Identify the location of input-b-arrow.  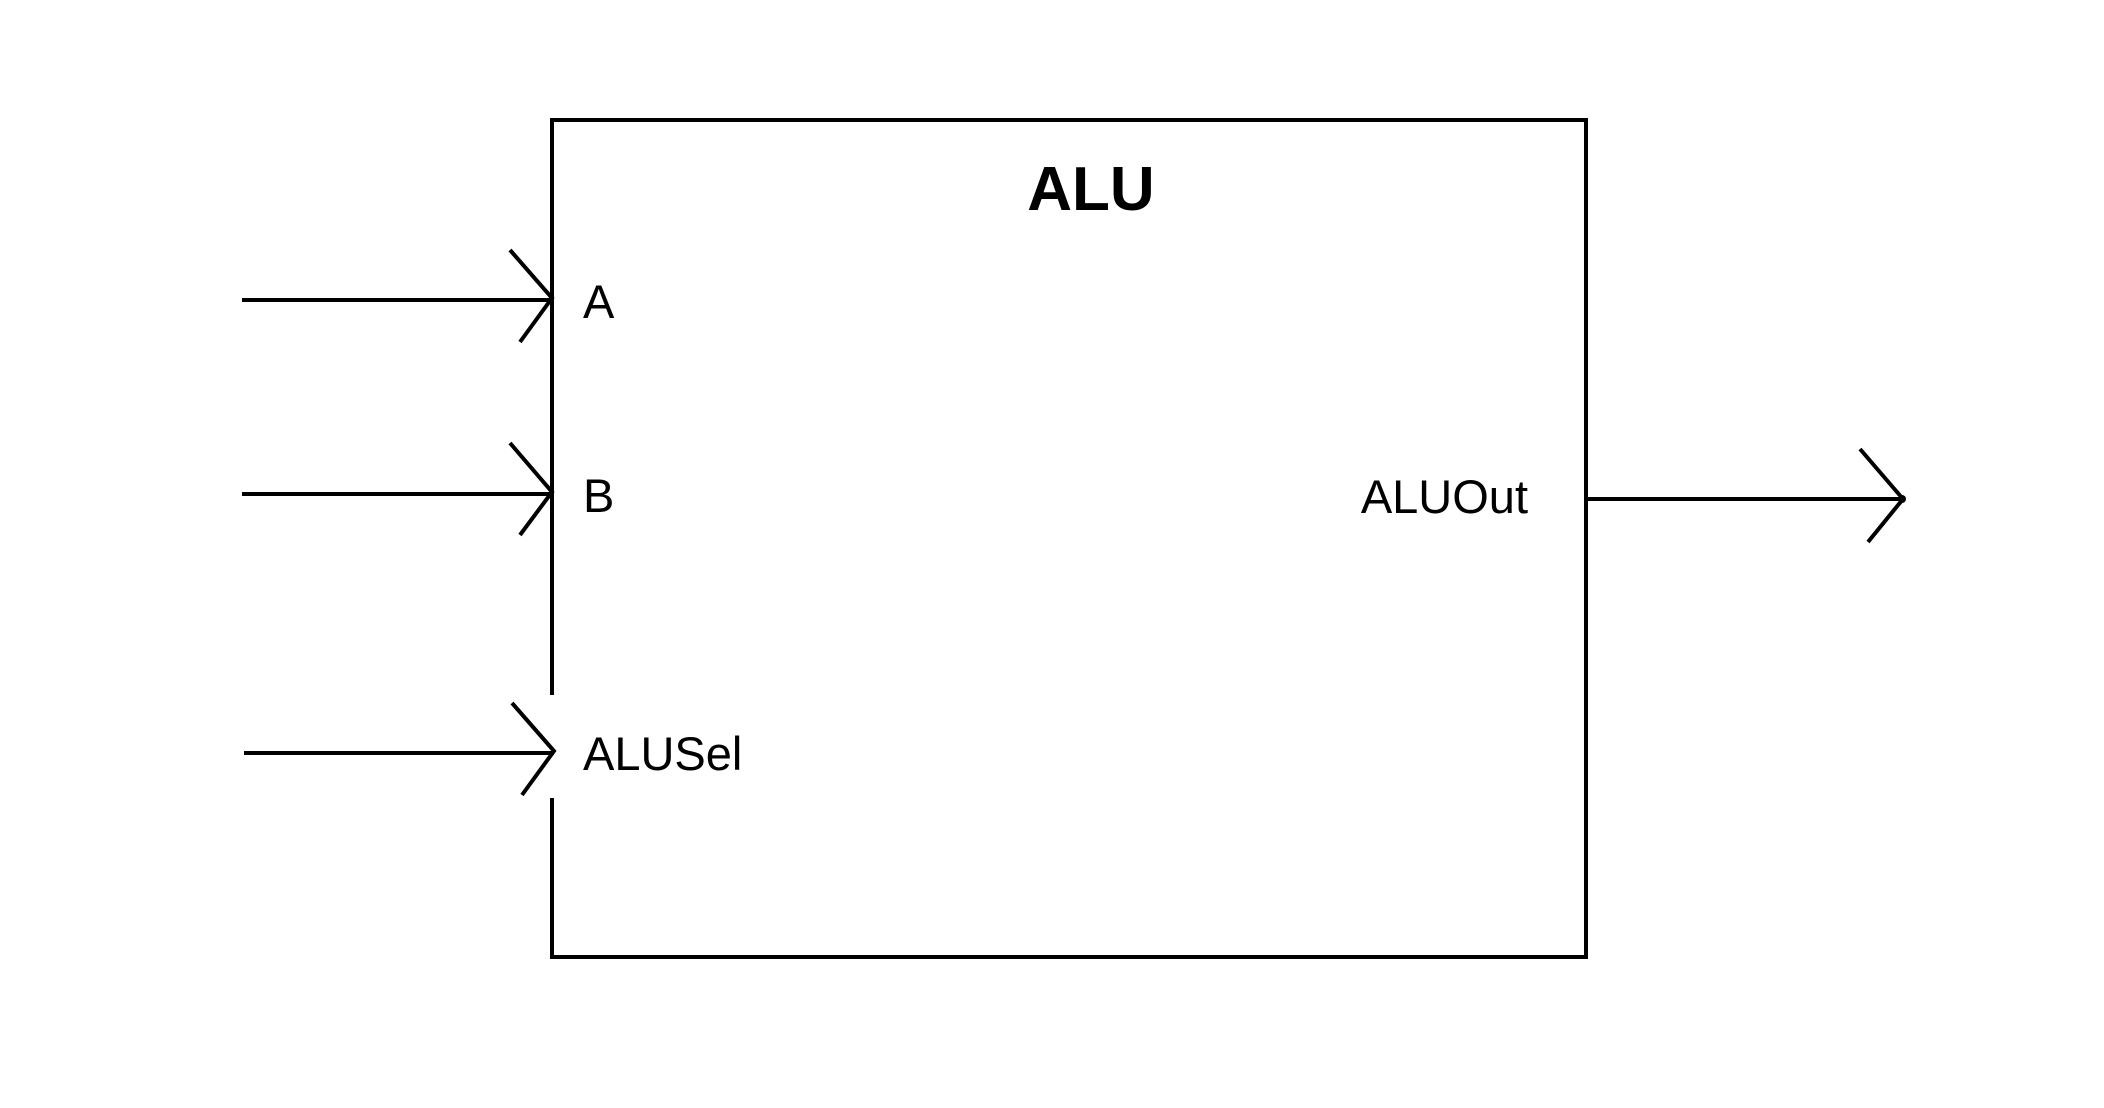
(398, 489).